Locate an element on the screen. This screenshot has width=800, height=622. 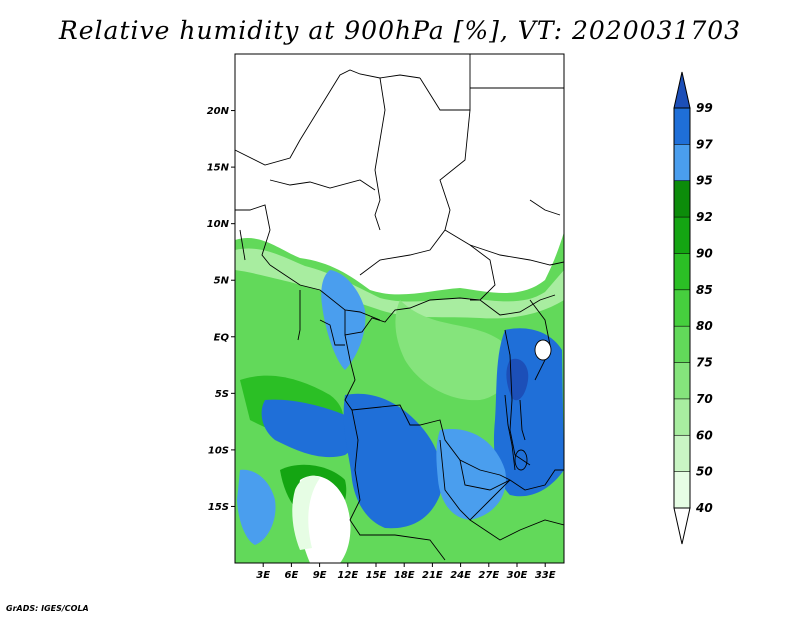
colorbar-label: 60 is located at coordinates (704, 435).